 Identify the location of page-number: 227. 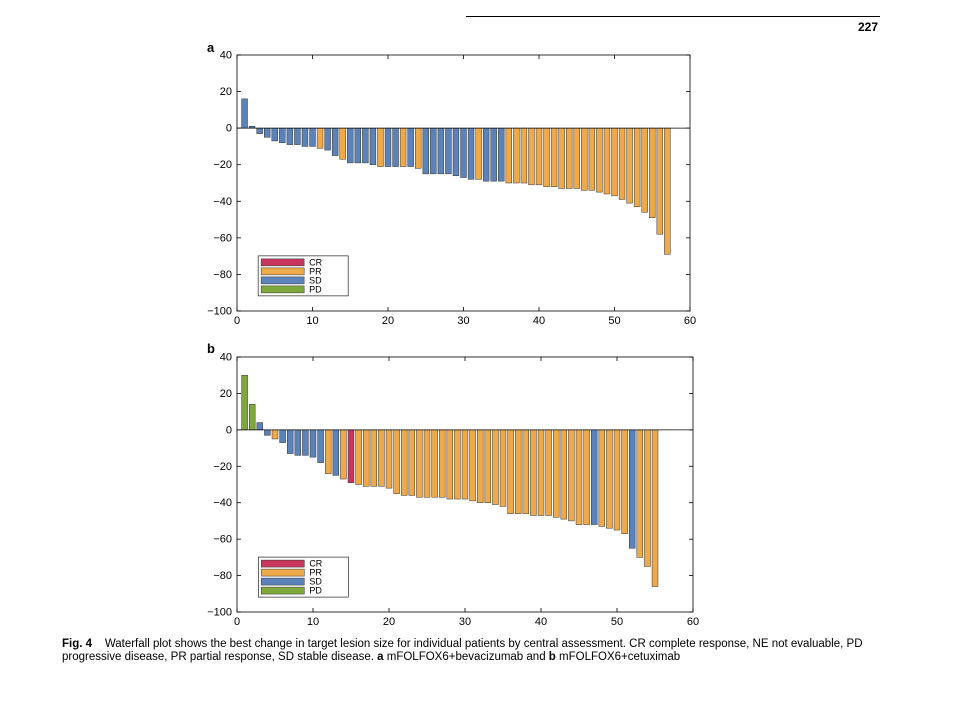
(867, 27).